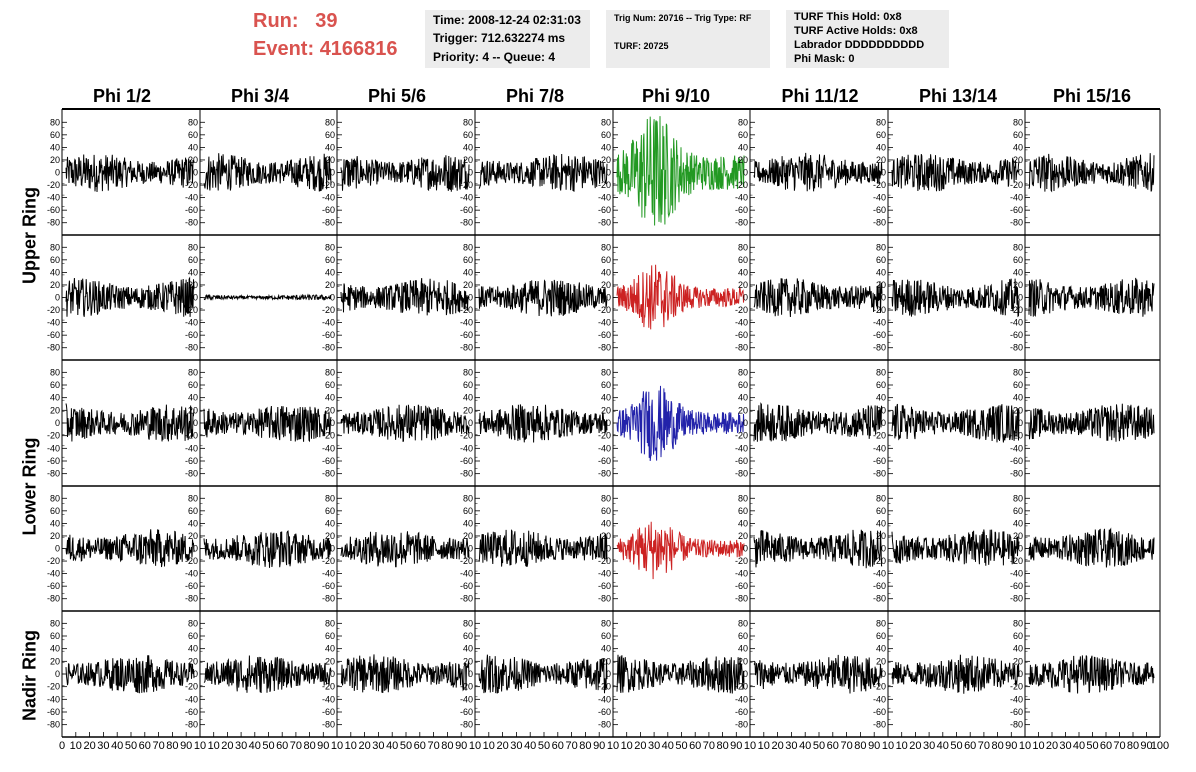 This screenshot has height=772, width=1196. I want to click on turf-active-text: TURF Active Holds: 0x8, so click(856, 31).